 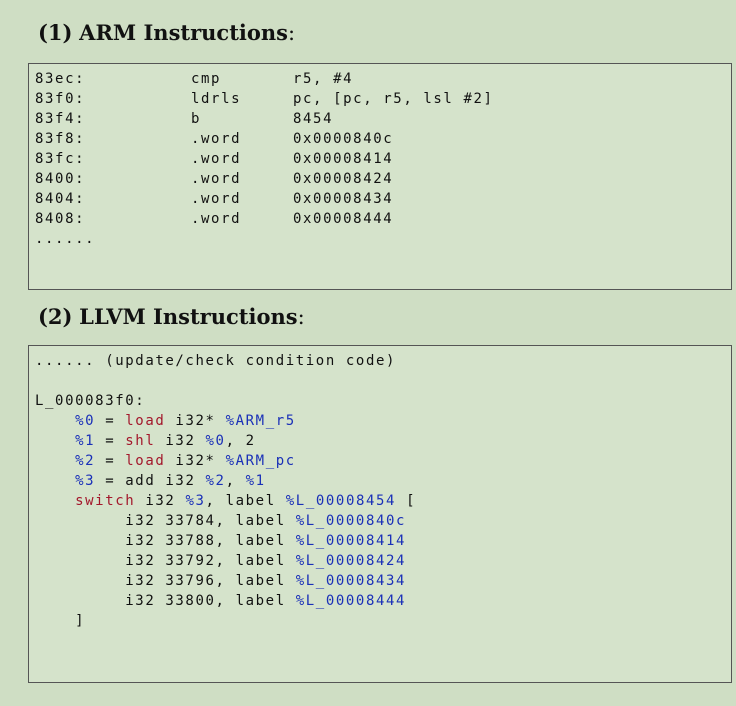 What do you see at coordinates (216, 361) in the screenshot?
I see `llvm-text: ...... (update/check condition code)` at bounding box center [216, 361].